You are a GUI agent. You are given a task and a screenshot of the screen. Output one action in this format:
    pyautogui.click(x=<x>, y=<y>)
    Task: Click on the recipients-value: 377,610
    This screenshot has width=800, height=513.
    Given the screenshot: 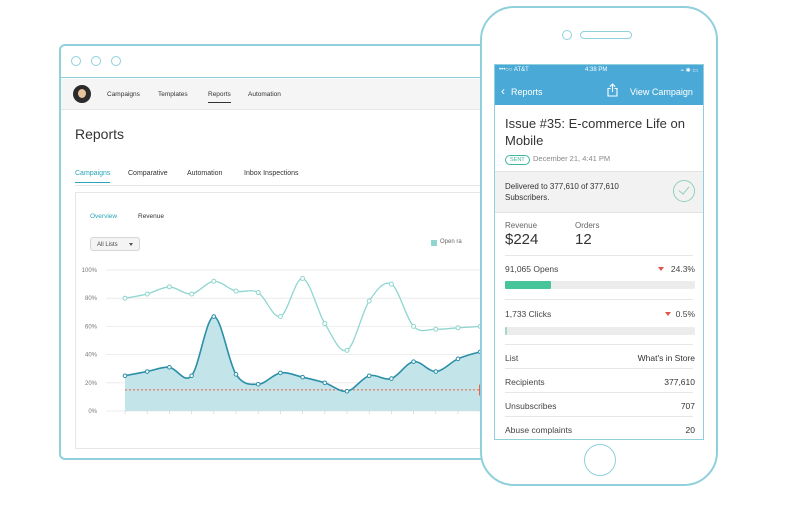 What is the action you would take?
    pyautogui.click(x=679, y=382)
    